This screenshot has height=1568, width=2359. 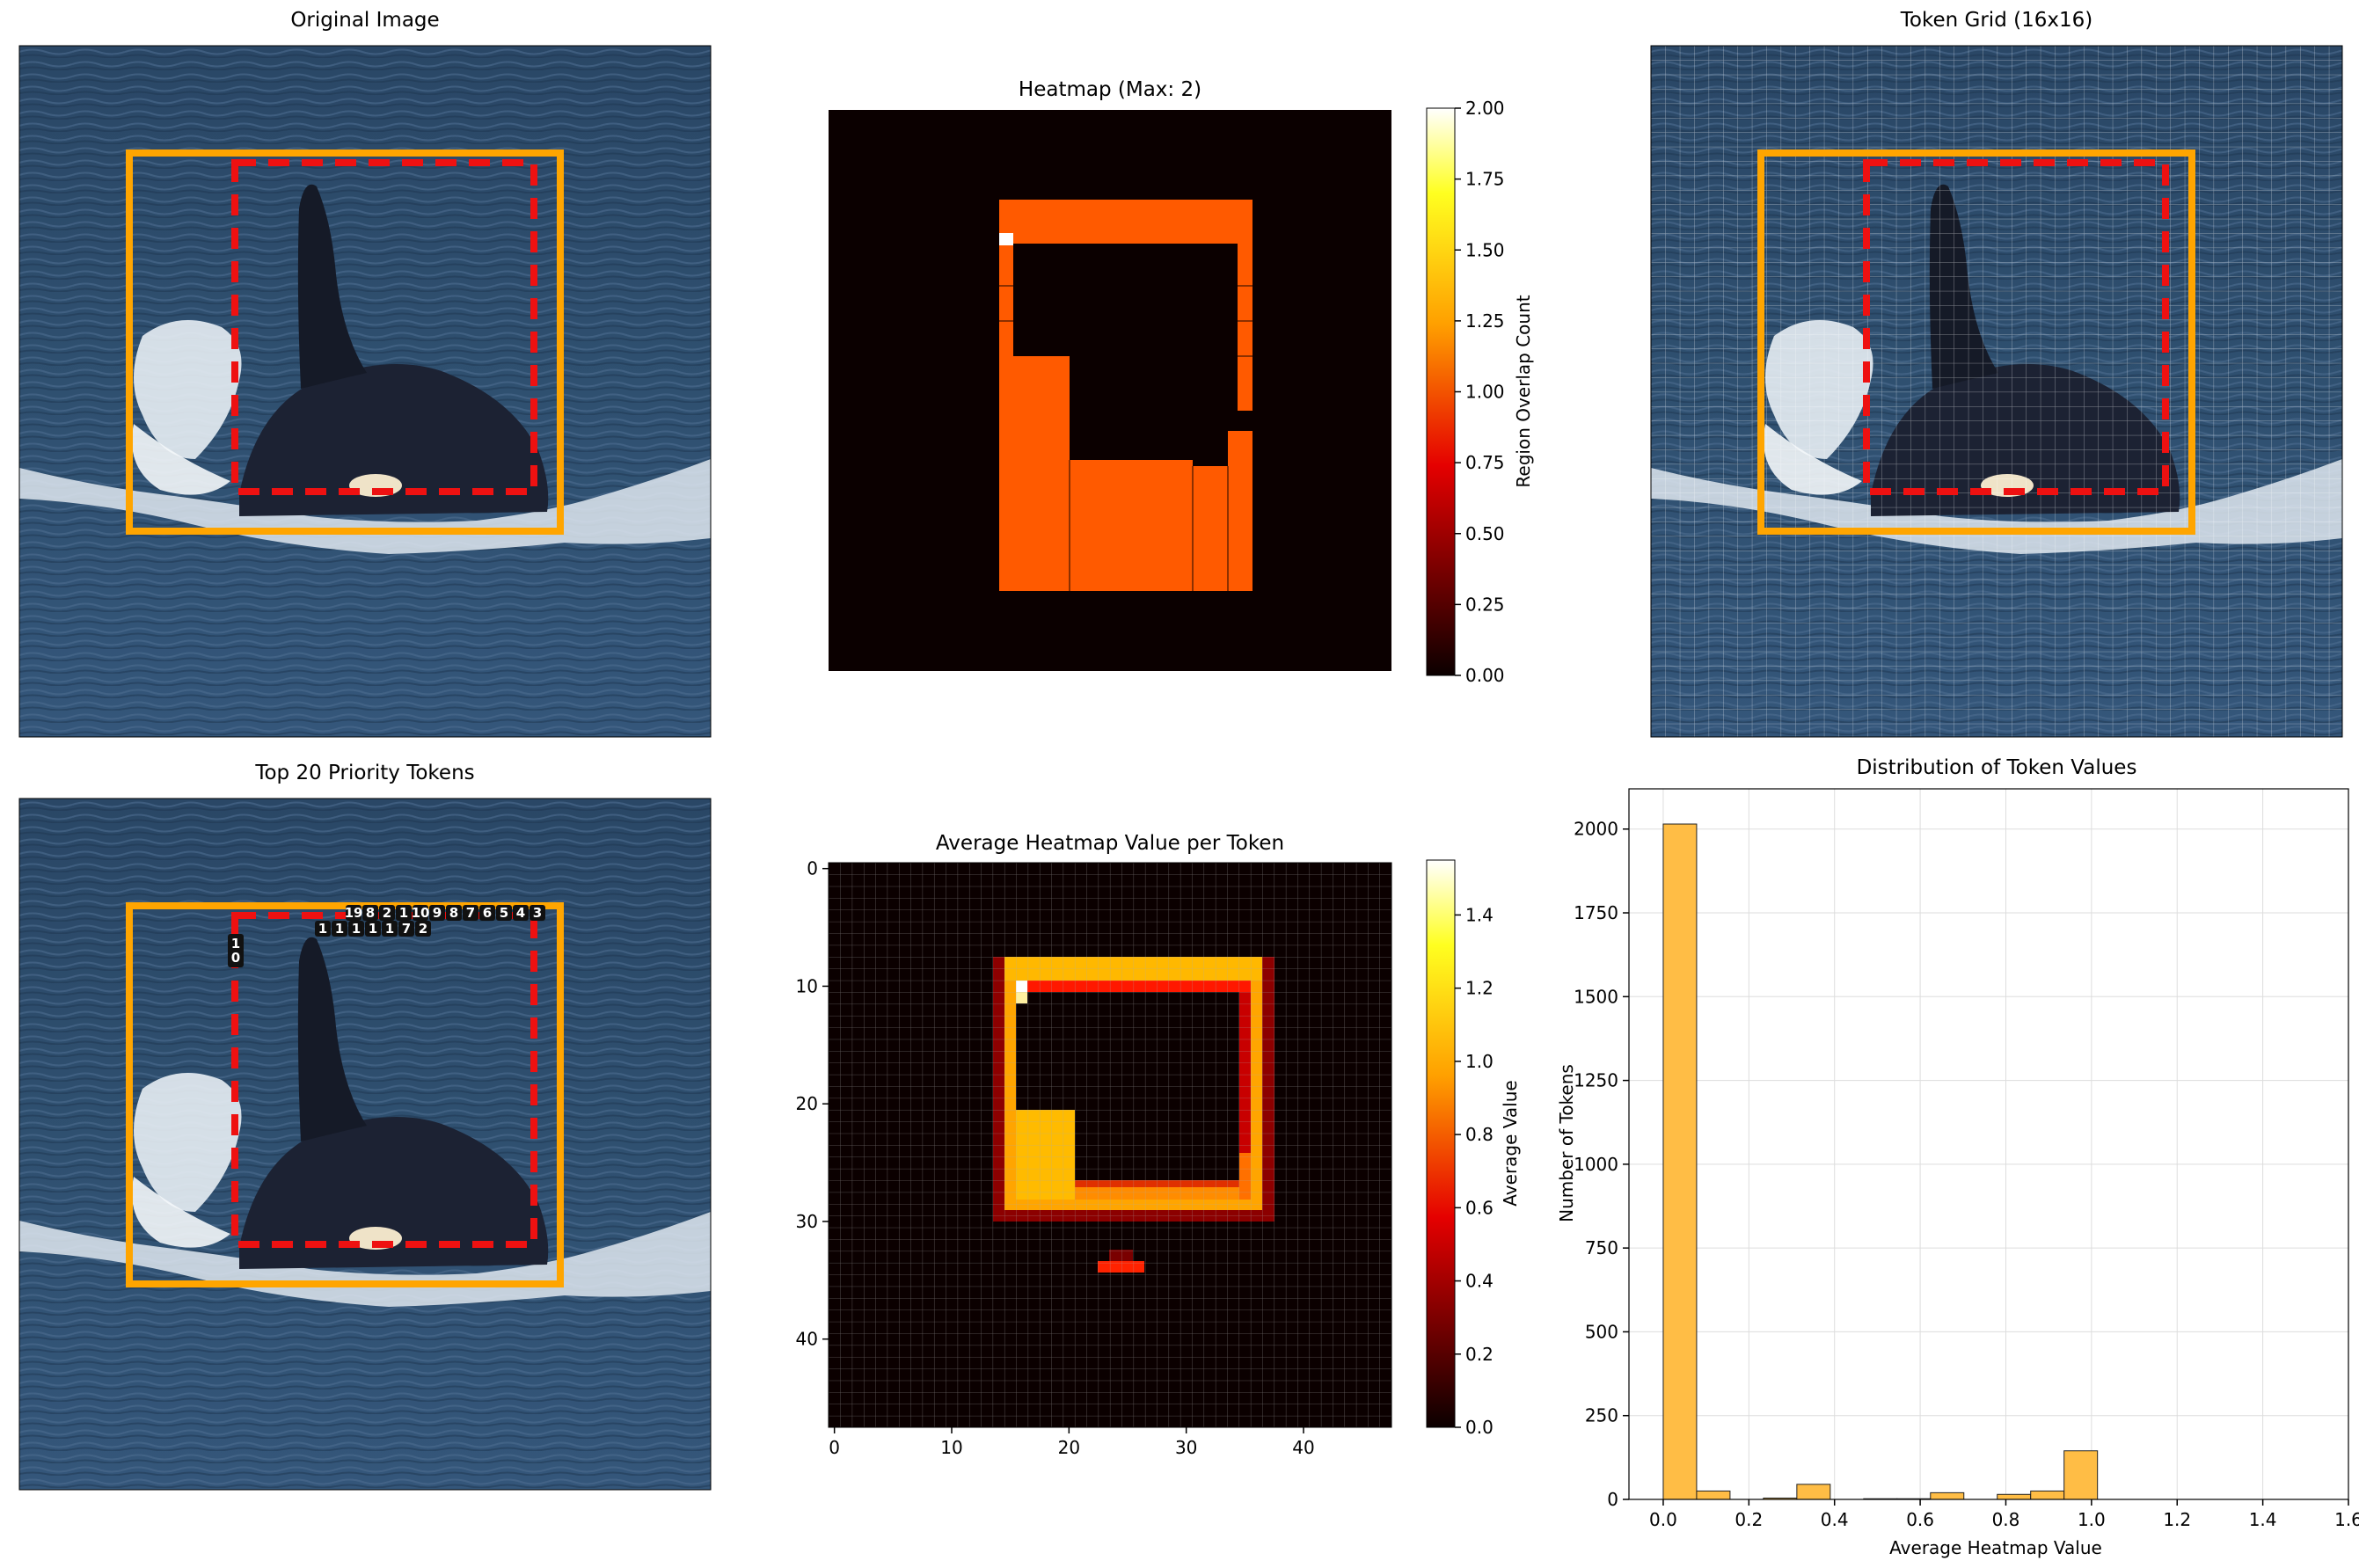 I want to click on heatmap-colorbar-ticks: 0.00 0.25 0.50 0.75 1.00 1.25 1.50 1.75 2.00, so click(x=1480, y=392).